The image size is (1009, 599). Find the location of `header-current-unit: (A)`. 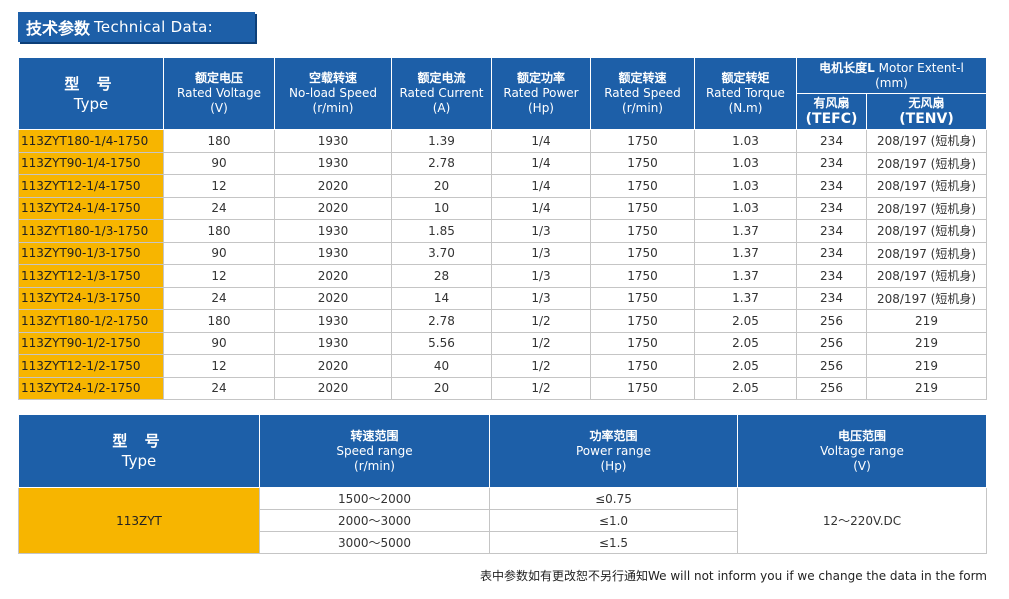

header-current-unit: (A) is located at coordinates (441, 108).